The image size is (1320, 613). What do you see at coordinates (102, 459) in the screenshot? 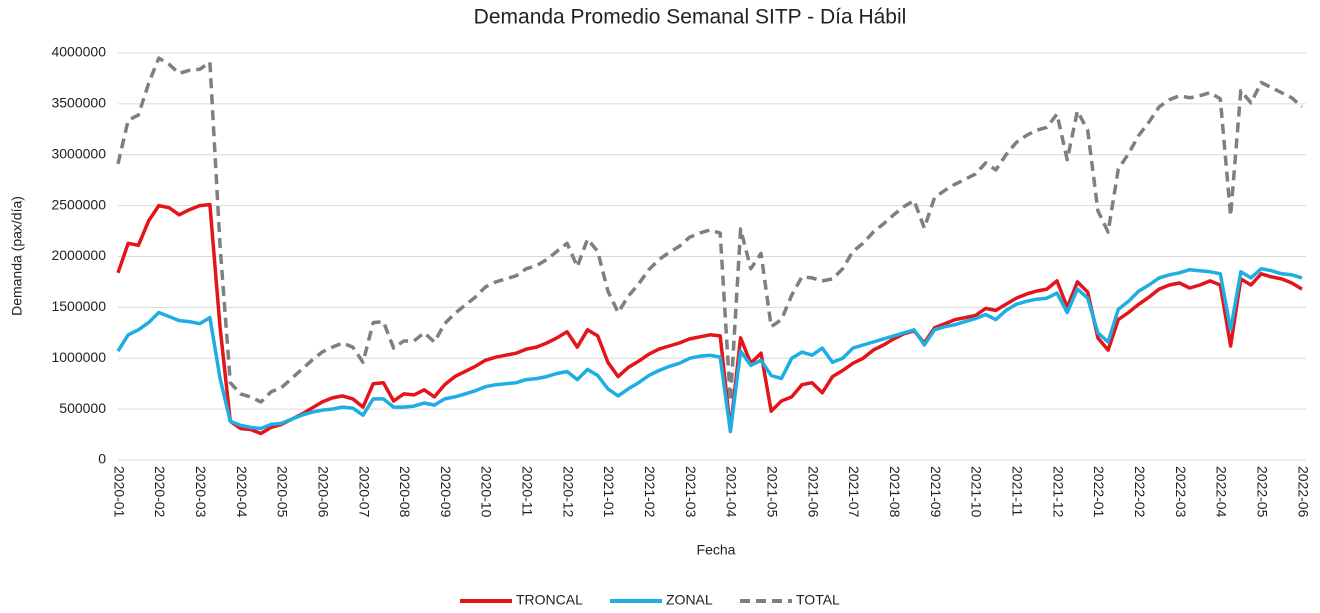
I see `y-tick-label: 0` at bounding box center [102, 459].